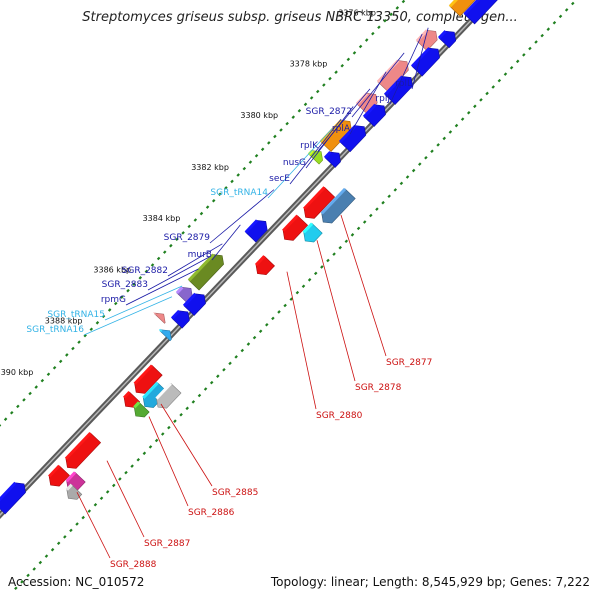  What do you see at coordinates (160, 330) in the screenshot?
I see `trna-arrow-highlight` at bounding box center [160, 330].